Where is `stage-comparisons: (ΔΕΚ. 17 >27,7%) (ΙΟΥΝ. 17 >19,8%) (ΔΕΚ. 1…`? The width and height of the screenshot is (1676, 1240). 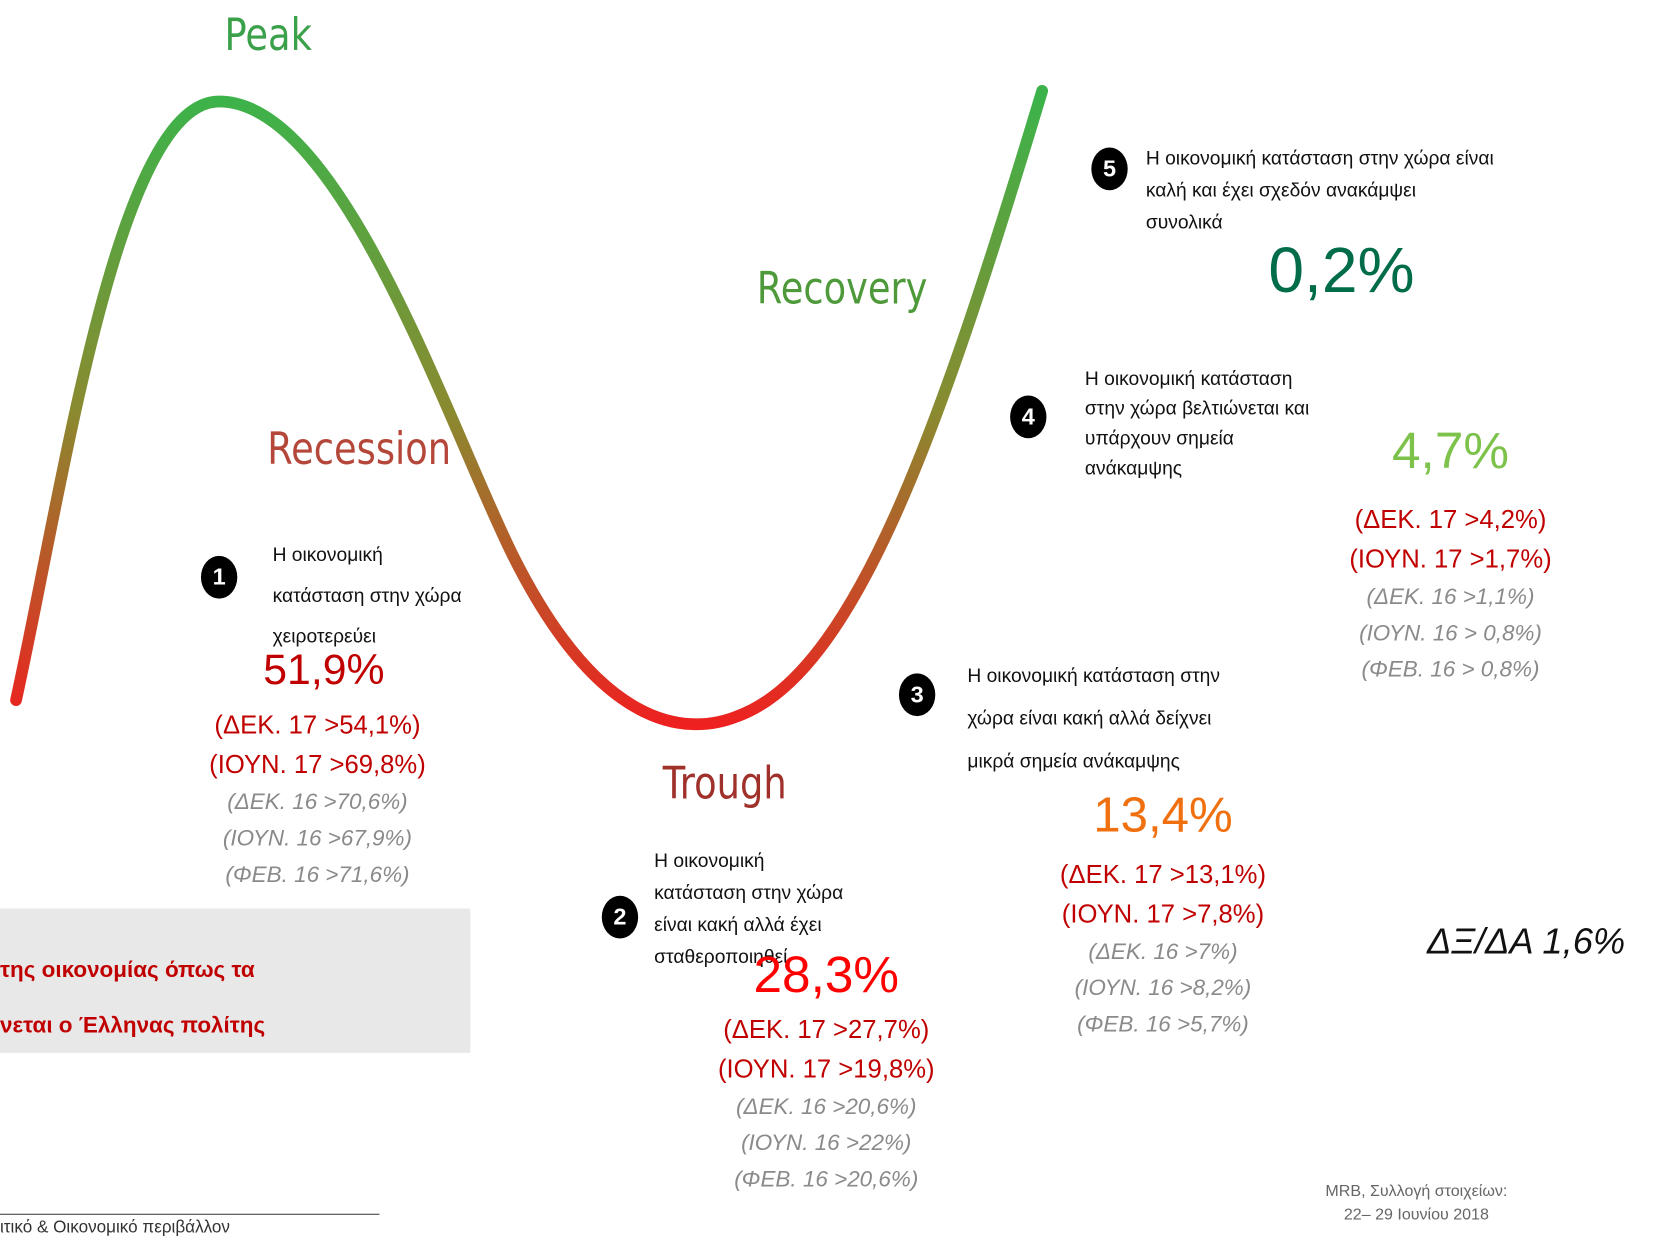 stage-comparisons: (ΔΕΚ. 17 >27,7%) (ΙΟΥΝ. 17 >19,8%) (ΔΕΚ. 1… is located at coordinates (826, 1104).